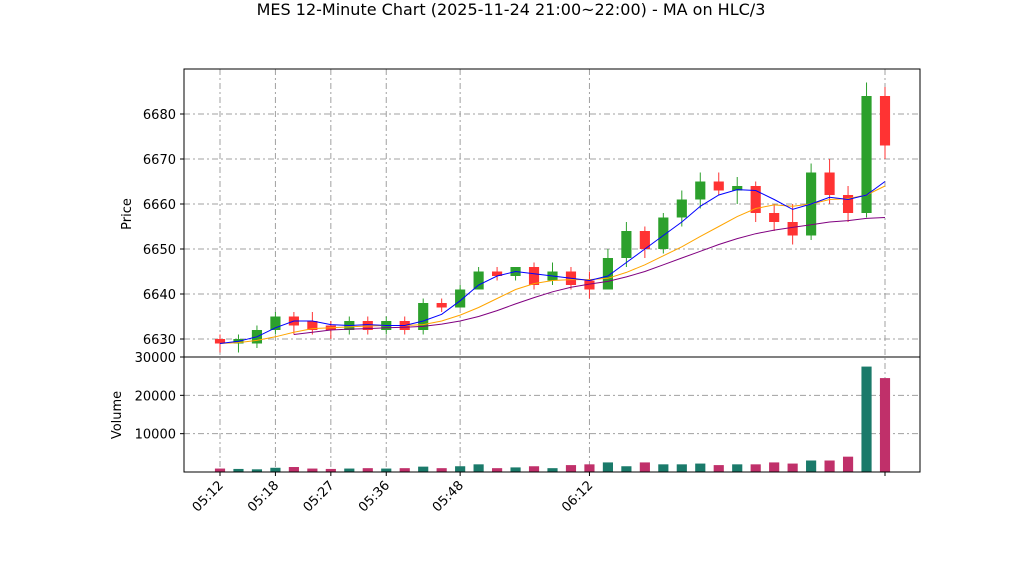 The image size is (1022, 575). Describe the element at coordinates (263, 496) in the screenshot. I see `time-tick-label: 05:18` at that location.